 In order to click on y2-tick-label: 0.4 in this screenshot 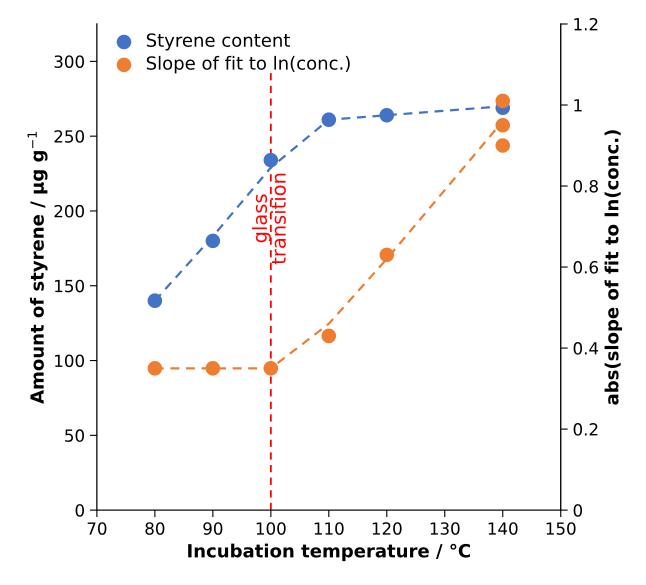, I will do `click(586, 348)`.